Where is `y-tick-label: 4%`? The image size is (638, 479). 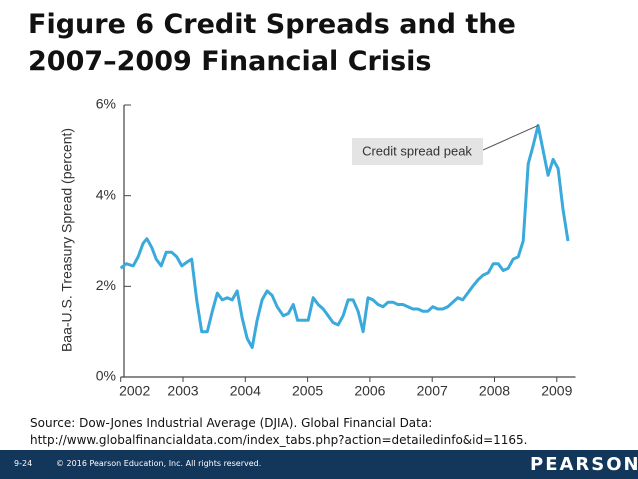
y-tick-label: 4% is located at coordinates (106, 194).